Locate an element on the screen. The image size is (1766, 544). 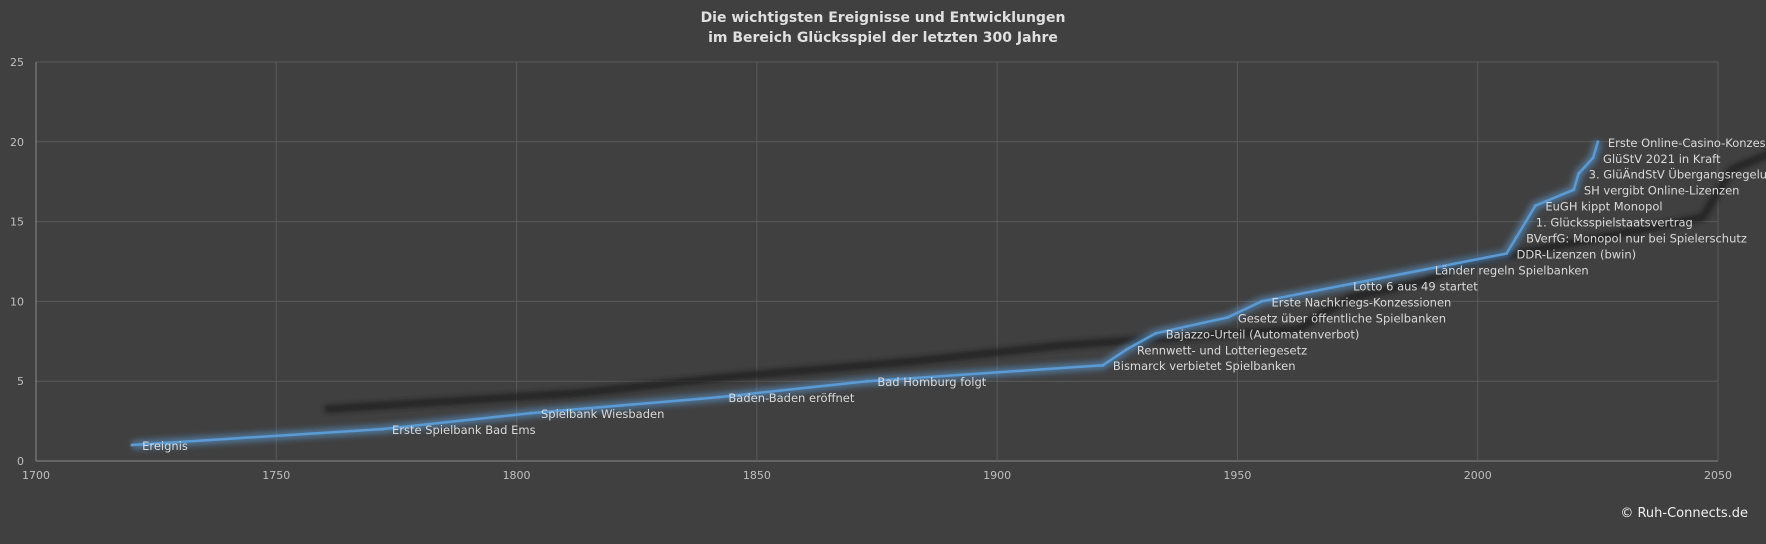
x-tick-label: 1900 is located at coordinates (997, 475).